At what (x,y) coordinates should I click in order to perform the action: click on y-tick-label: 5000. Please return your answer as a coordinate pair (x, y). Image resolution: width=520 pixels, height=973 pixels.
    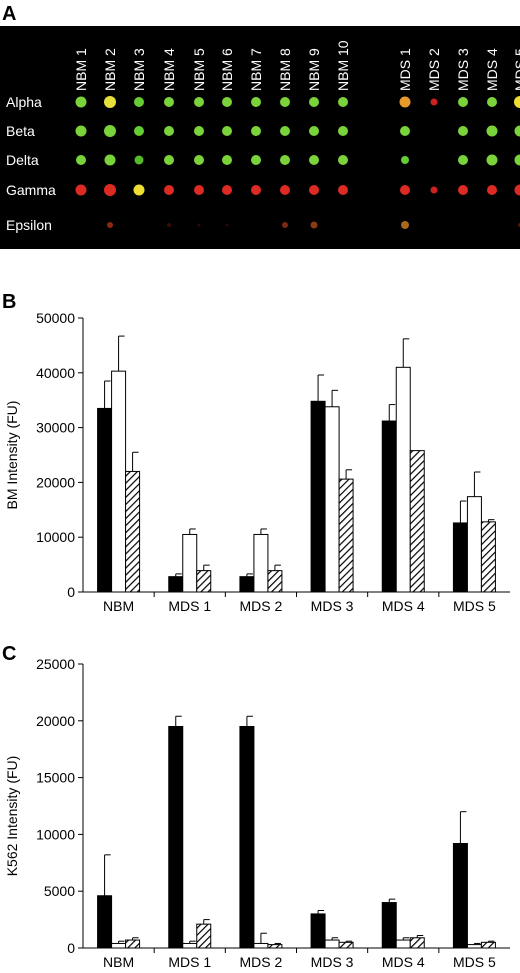
    Looking at the image, I should click on (59, 891).